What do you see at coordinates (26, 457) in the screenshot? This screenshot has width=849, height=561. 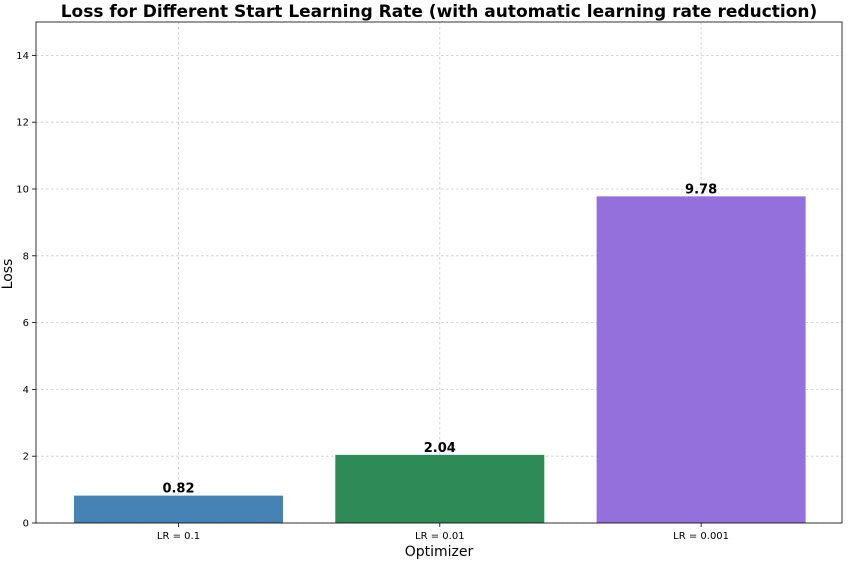 I see `y-tick-label: 2` at bounding box center [26, 457].